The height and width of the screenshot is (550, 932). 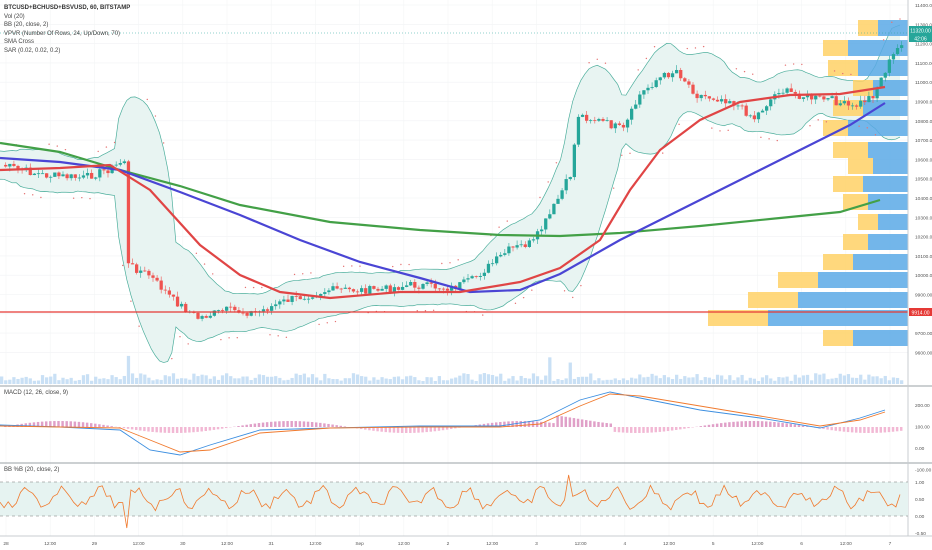 What do you see at coordinates (922, 406) in the screenshot?
I see `macd-tick-label: 200.00` at bounding box center [922, 406].